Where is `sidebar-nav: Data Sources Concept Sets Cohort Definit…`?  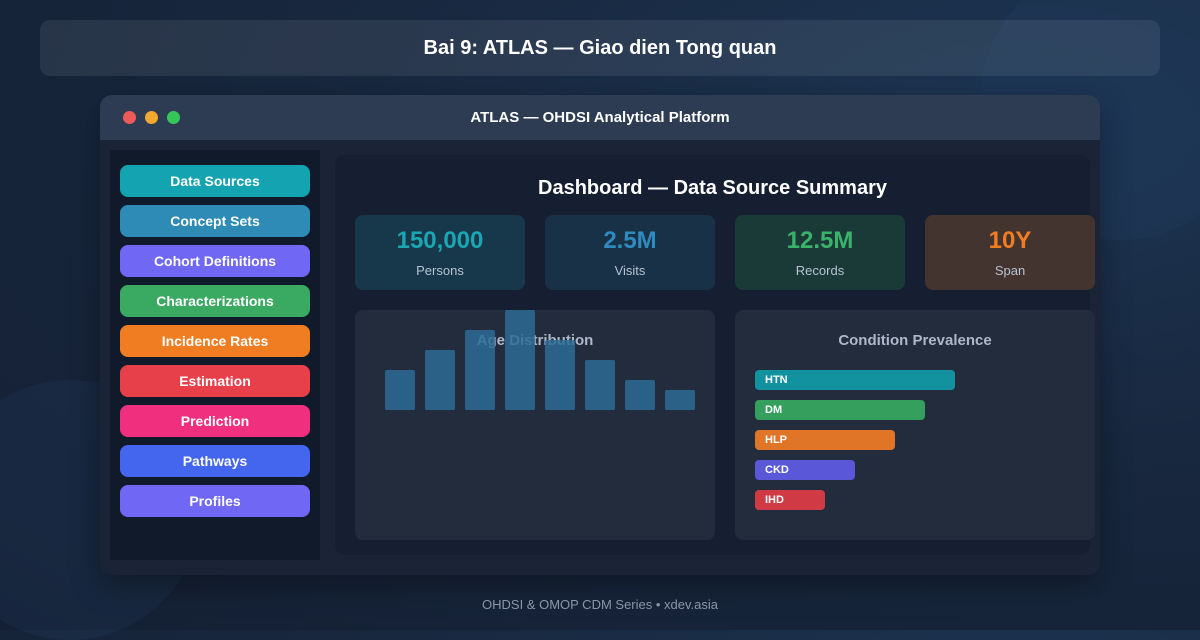 sidebar-nav: Data Sources Concept Sets Cohort Definit… is located at coordinates (215, 355).